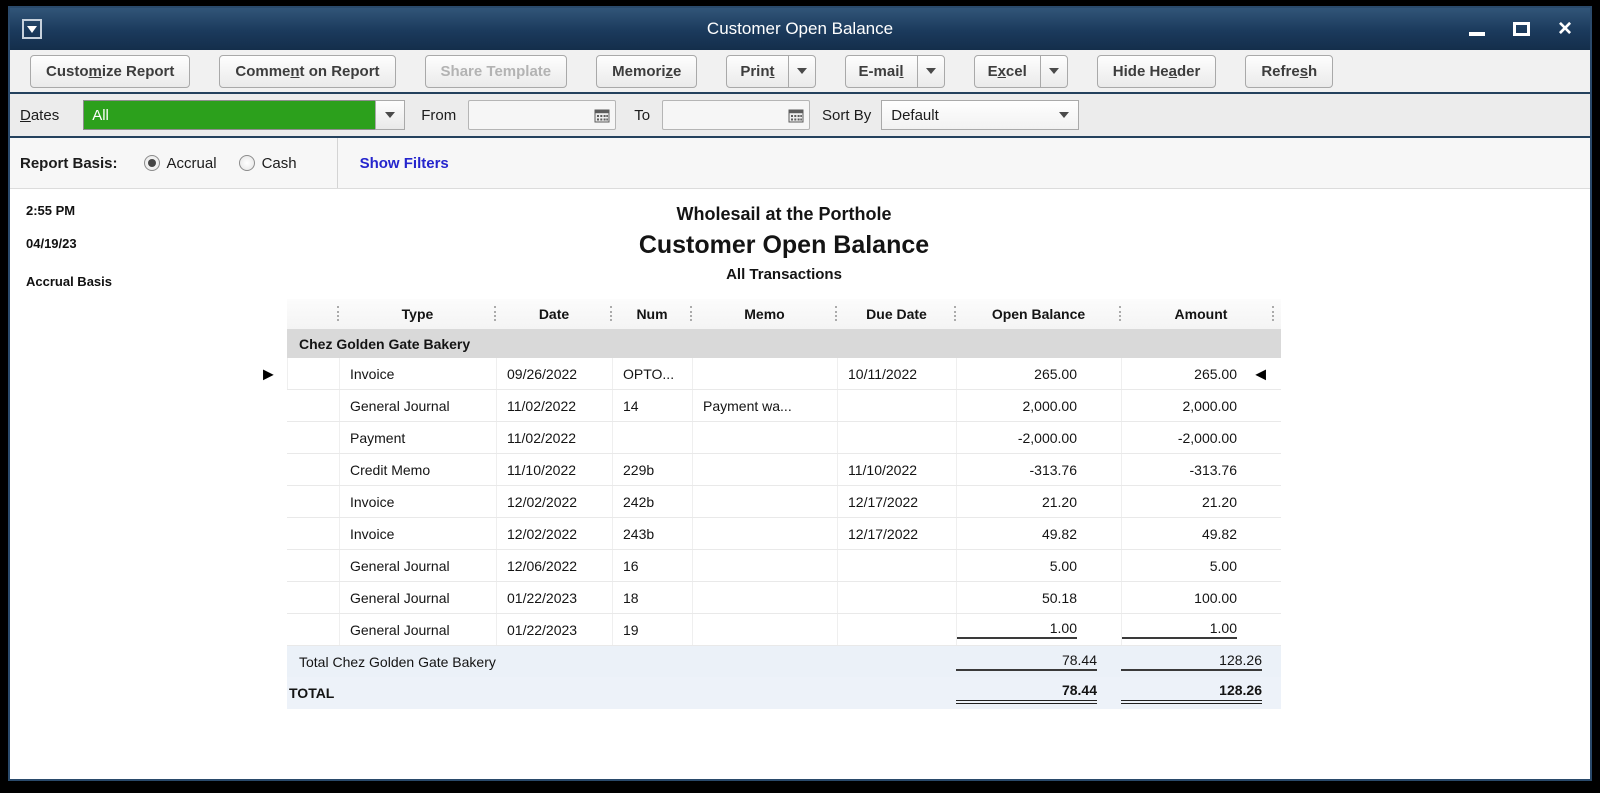  I want to click on dates-label: Dates, so click(40, 115).